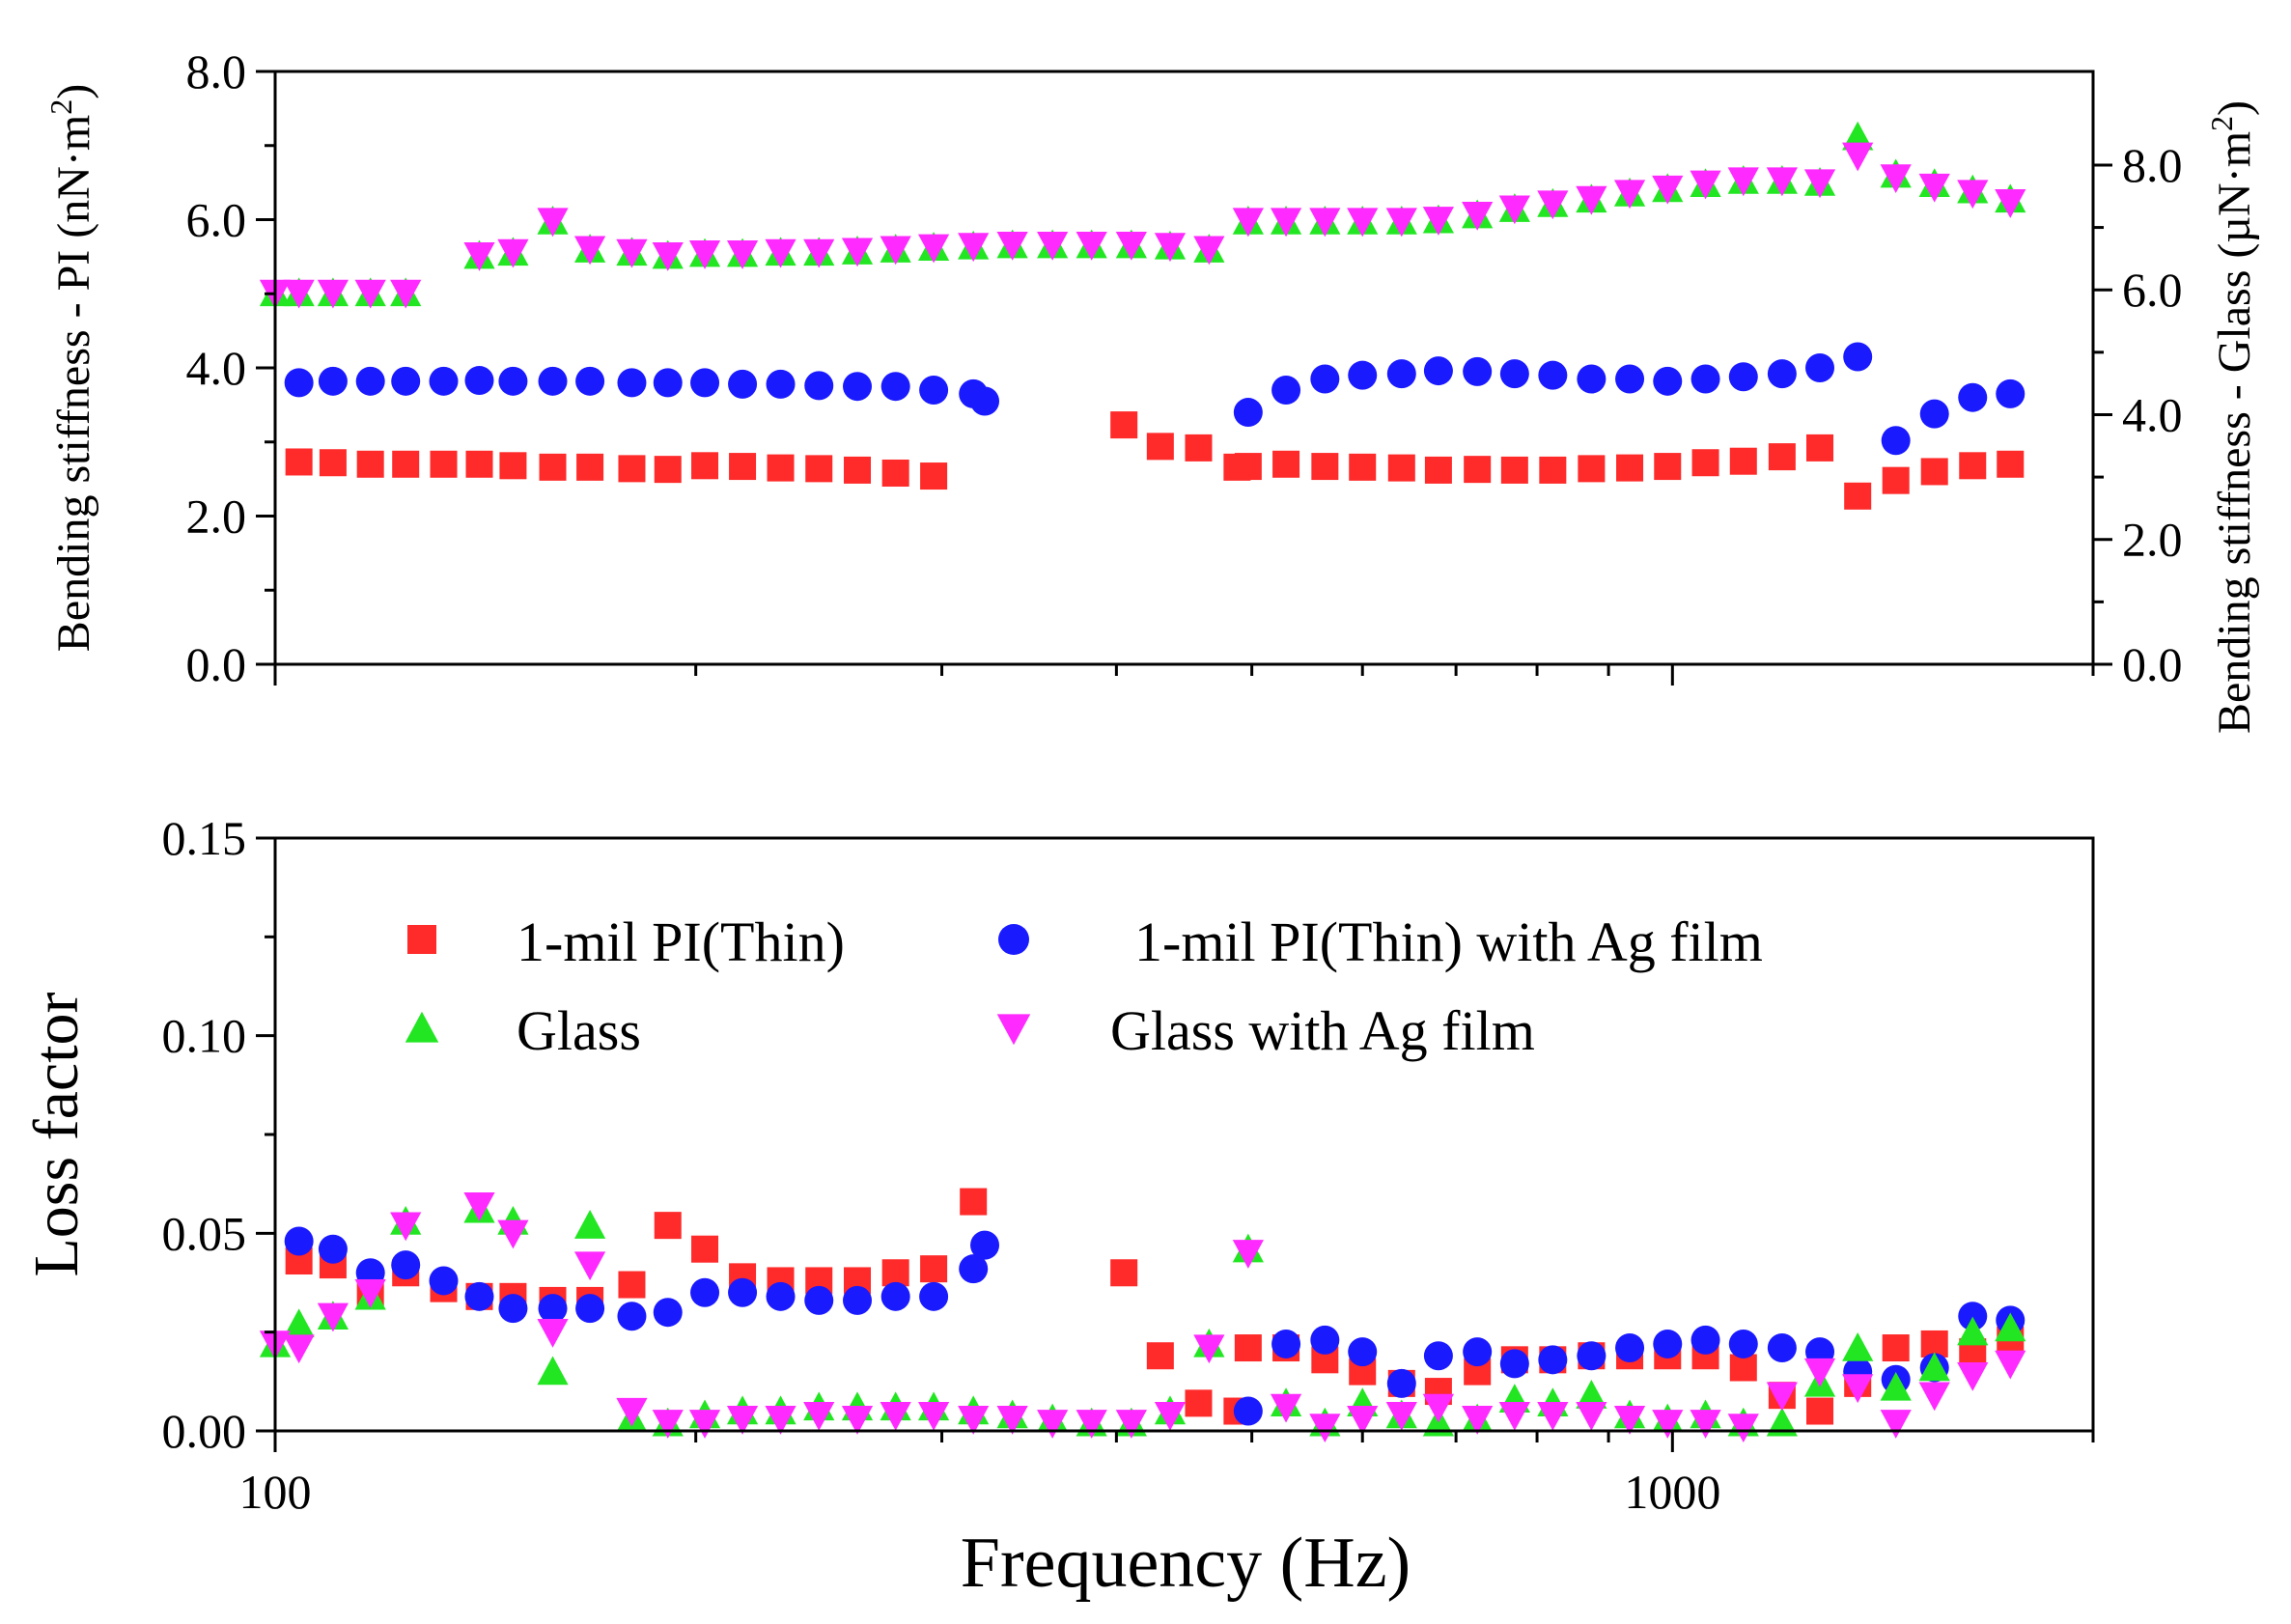 The width and height of the screenshot is (2291, 1624). What do you see at coordinates (681, 942) in the screenshot?
I see `legend-label: 1-mil PI(Thin)` at bounding box center [681, 942].